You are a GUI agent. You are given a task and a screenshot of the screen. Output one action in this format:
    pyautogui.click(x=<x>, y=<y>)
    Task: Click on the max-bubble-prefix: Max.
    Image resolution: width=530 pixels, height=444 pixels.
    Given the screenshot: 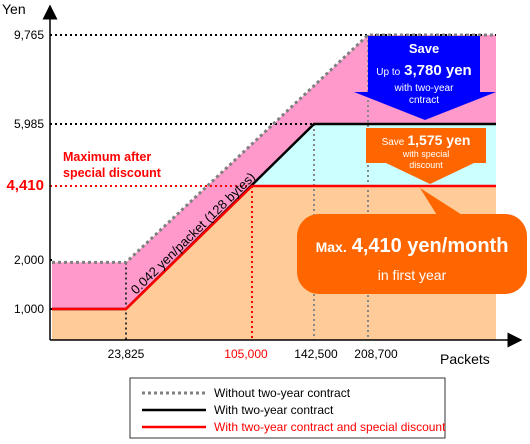 What is the action you would take?
    pyautogui.click(x=331, y=247)
    